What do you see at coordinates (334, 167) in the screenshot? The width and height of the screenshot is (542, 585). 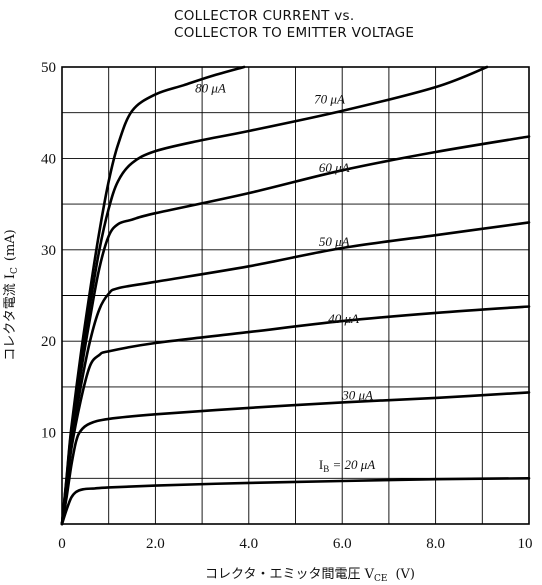 I see `curve-label: 60 μA` at bounding box center [334, 167].